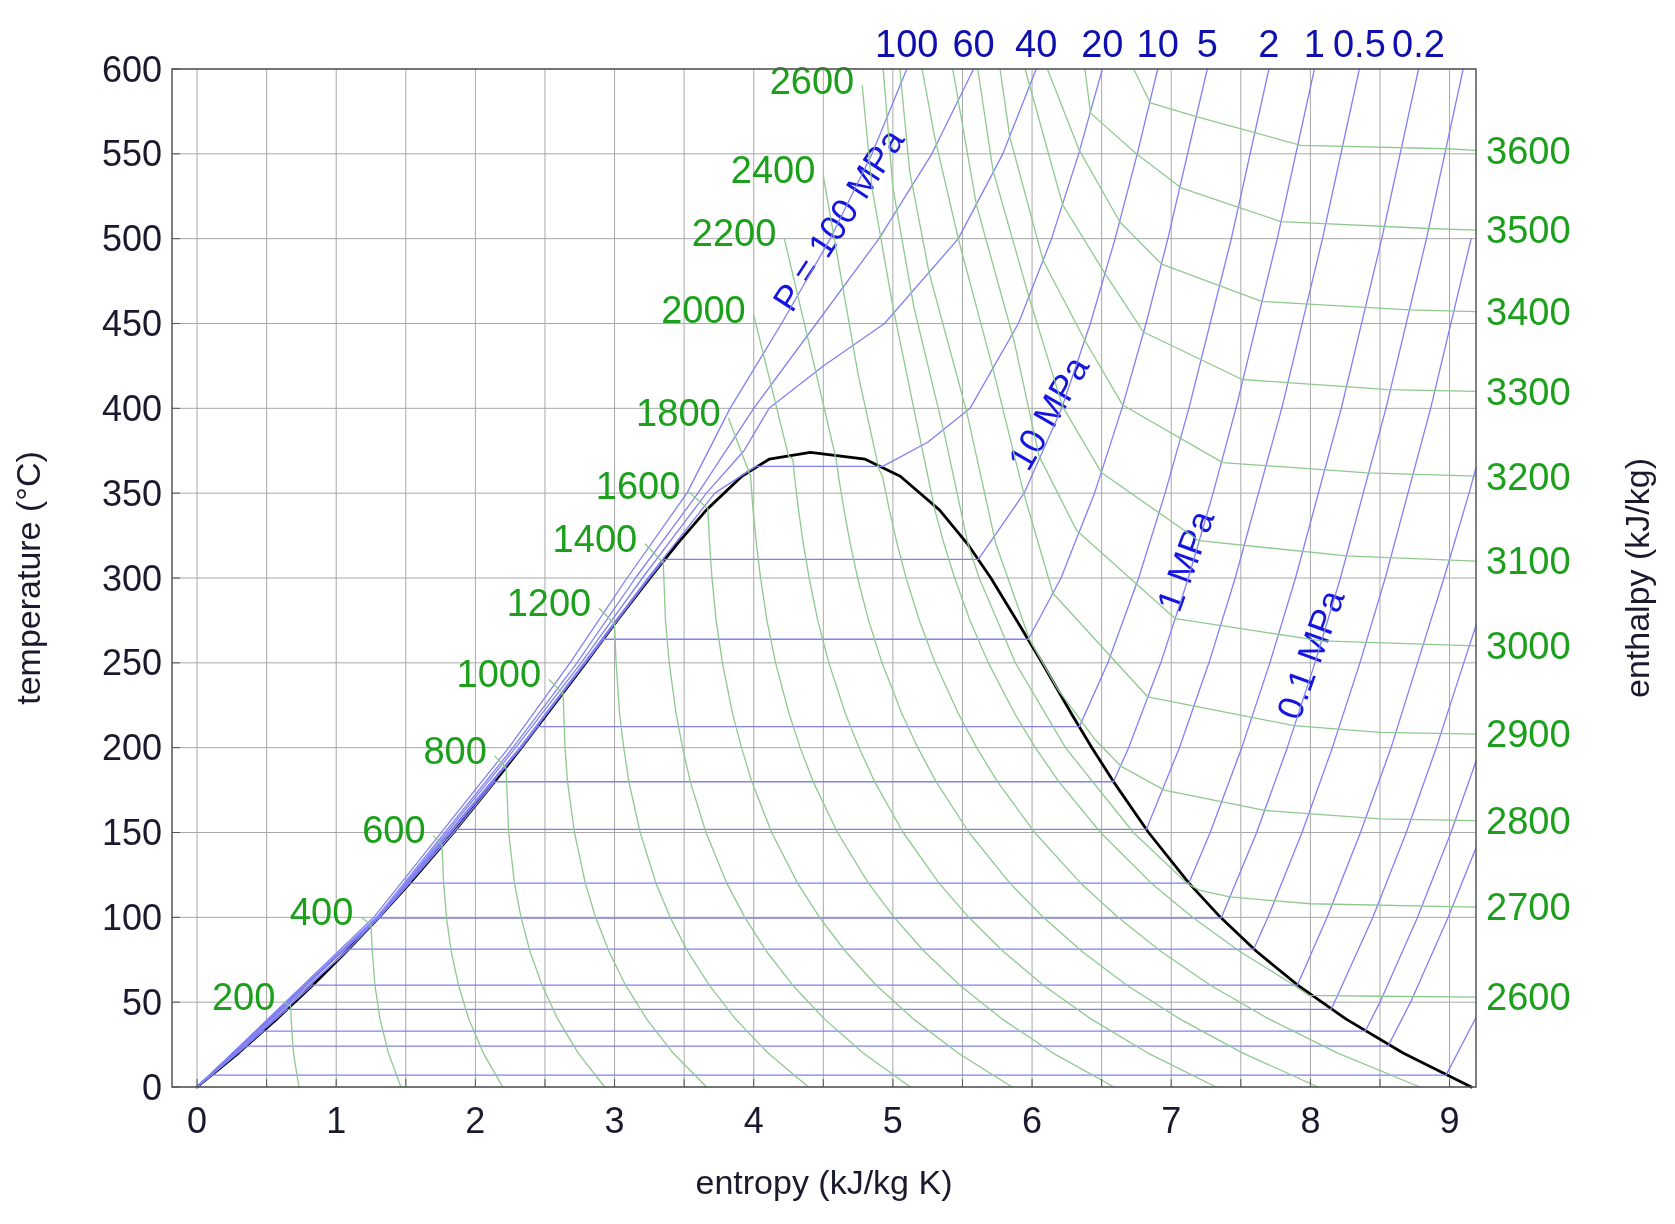 The width and height of the screenshot is (1675, 1224). What do you see at coordinates (703, 309) in the screenshot?
I see `series-label: 2000` at bounding box center [703, 309].